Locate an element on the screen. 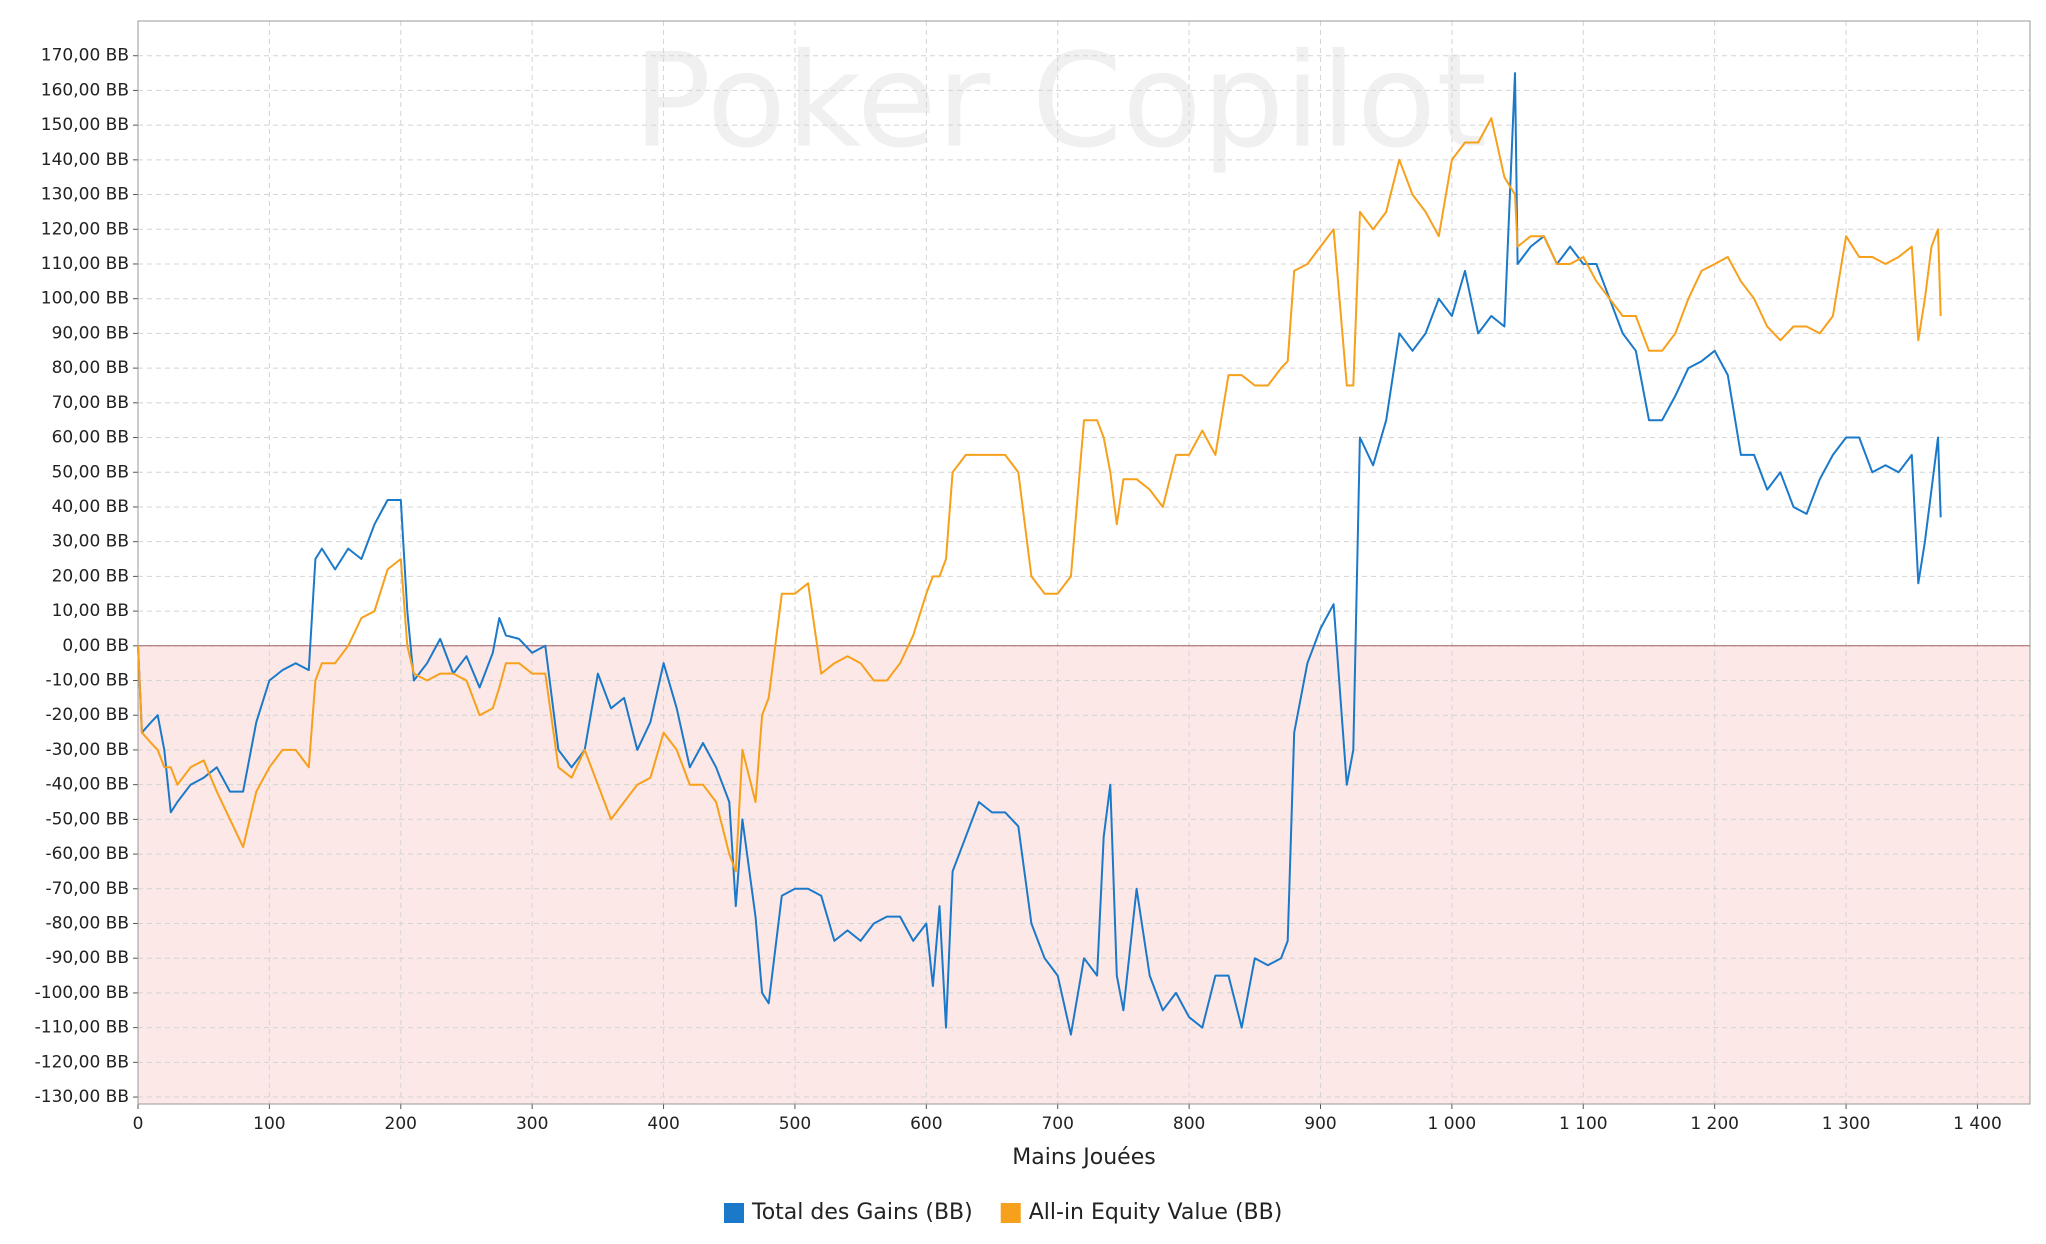 This screenshot has height=1244, width=2046. y-tick-label: 40,00 BB is located at coordinates (90, 507).